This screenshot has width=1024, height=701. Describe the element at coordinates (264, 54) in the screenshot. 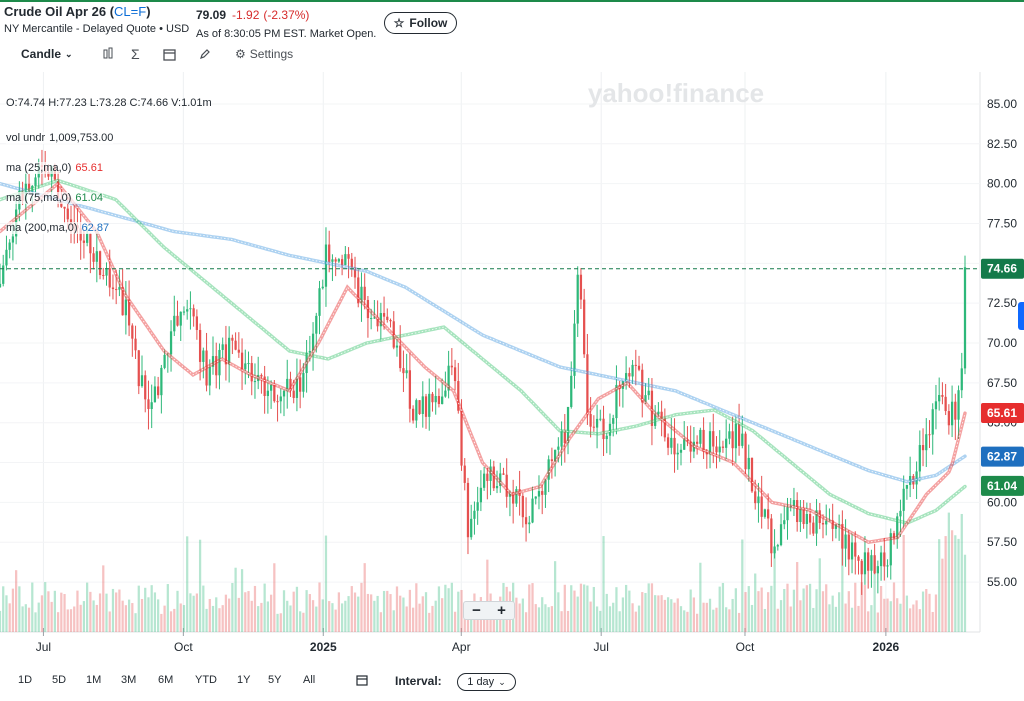

I see `settings-button: ⚙ Settings` at that location.